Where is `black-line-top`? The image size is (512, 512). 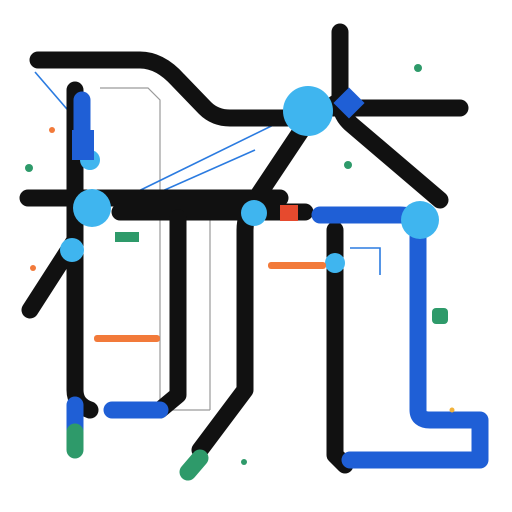 black-line-top is located at coordinates (169, 89).